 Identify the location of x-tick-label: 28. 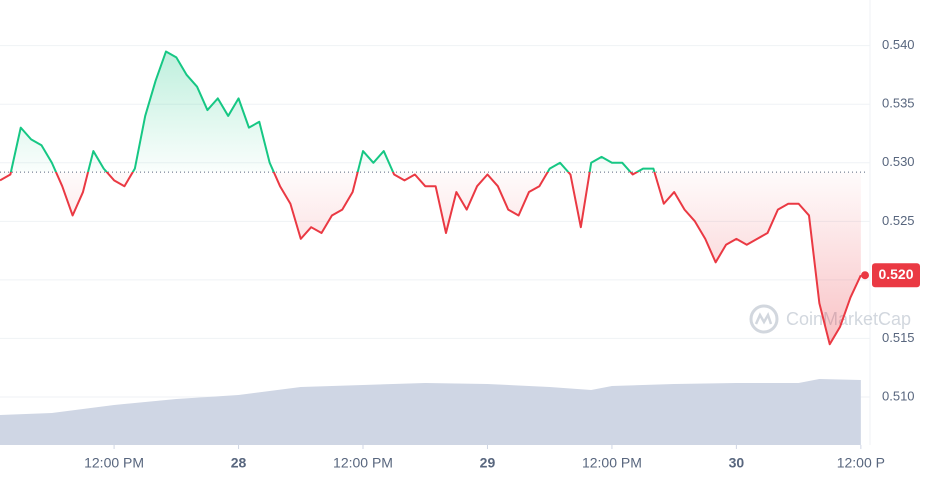
(239, 463).